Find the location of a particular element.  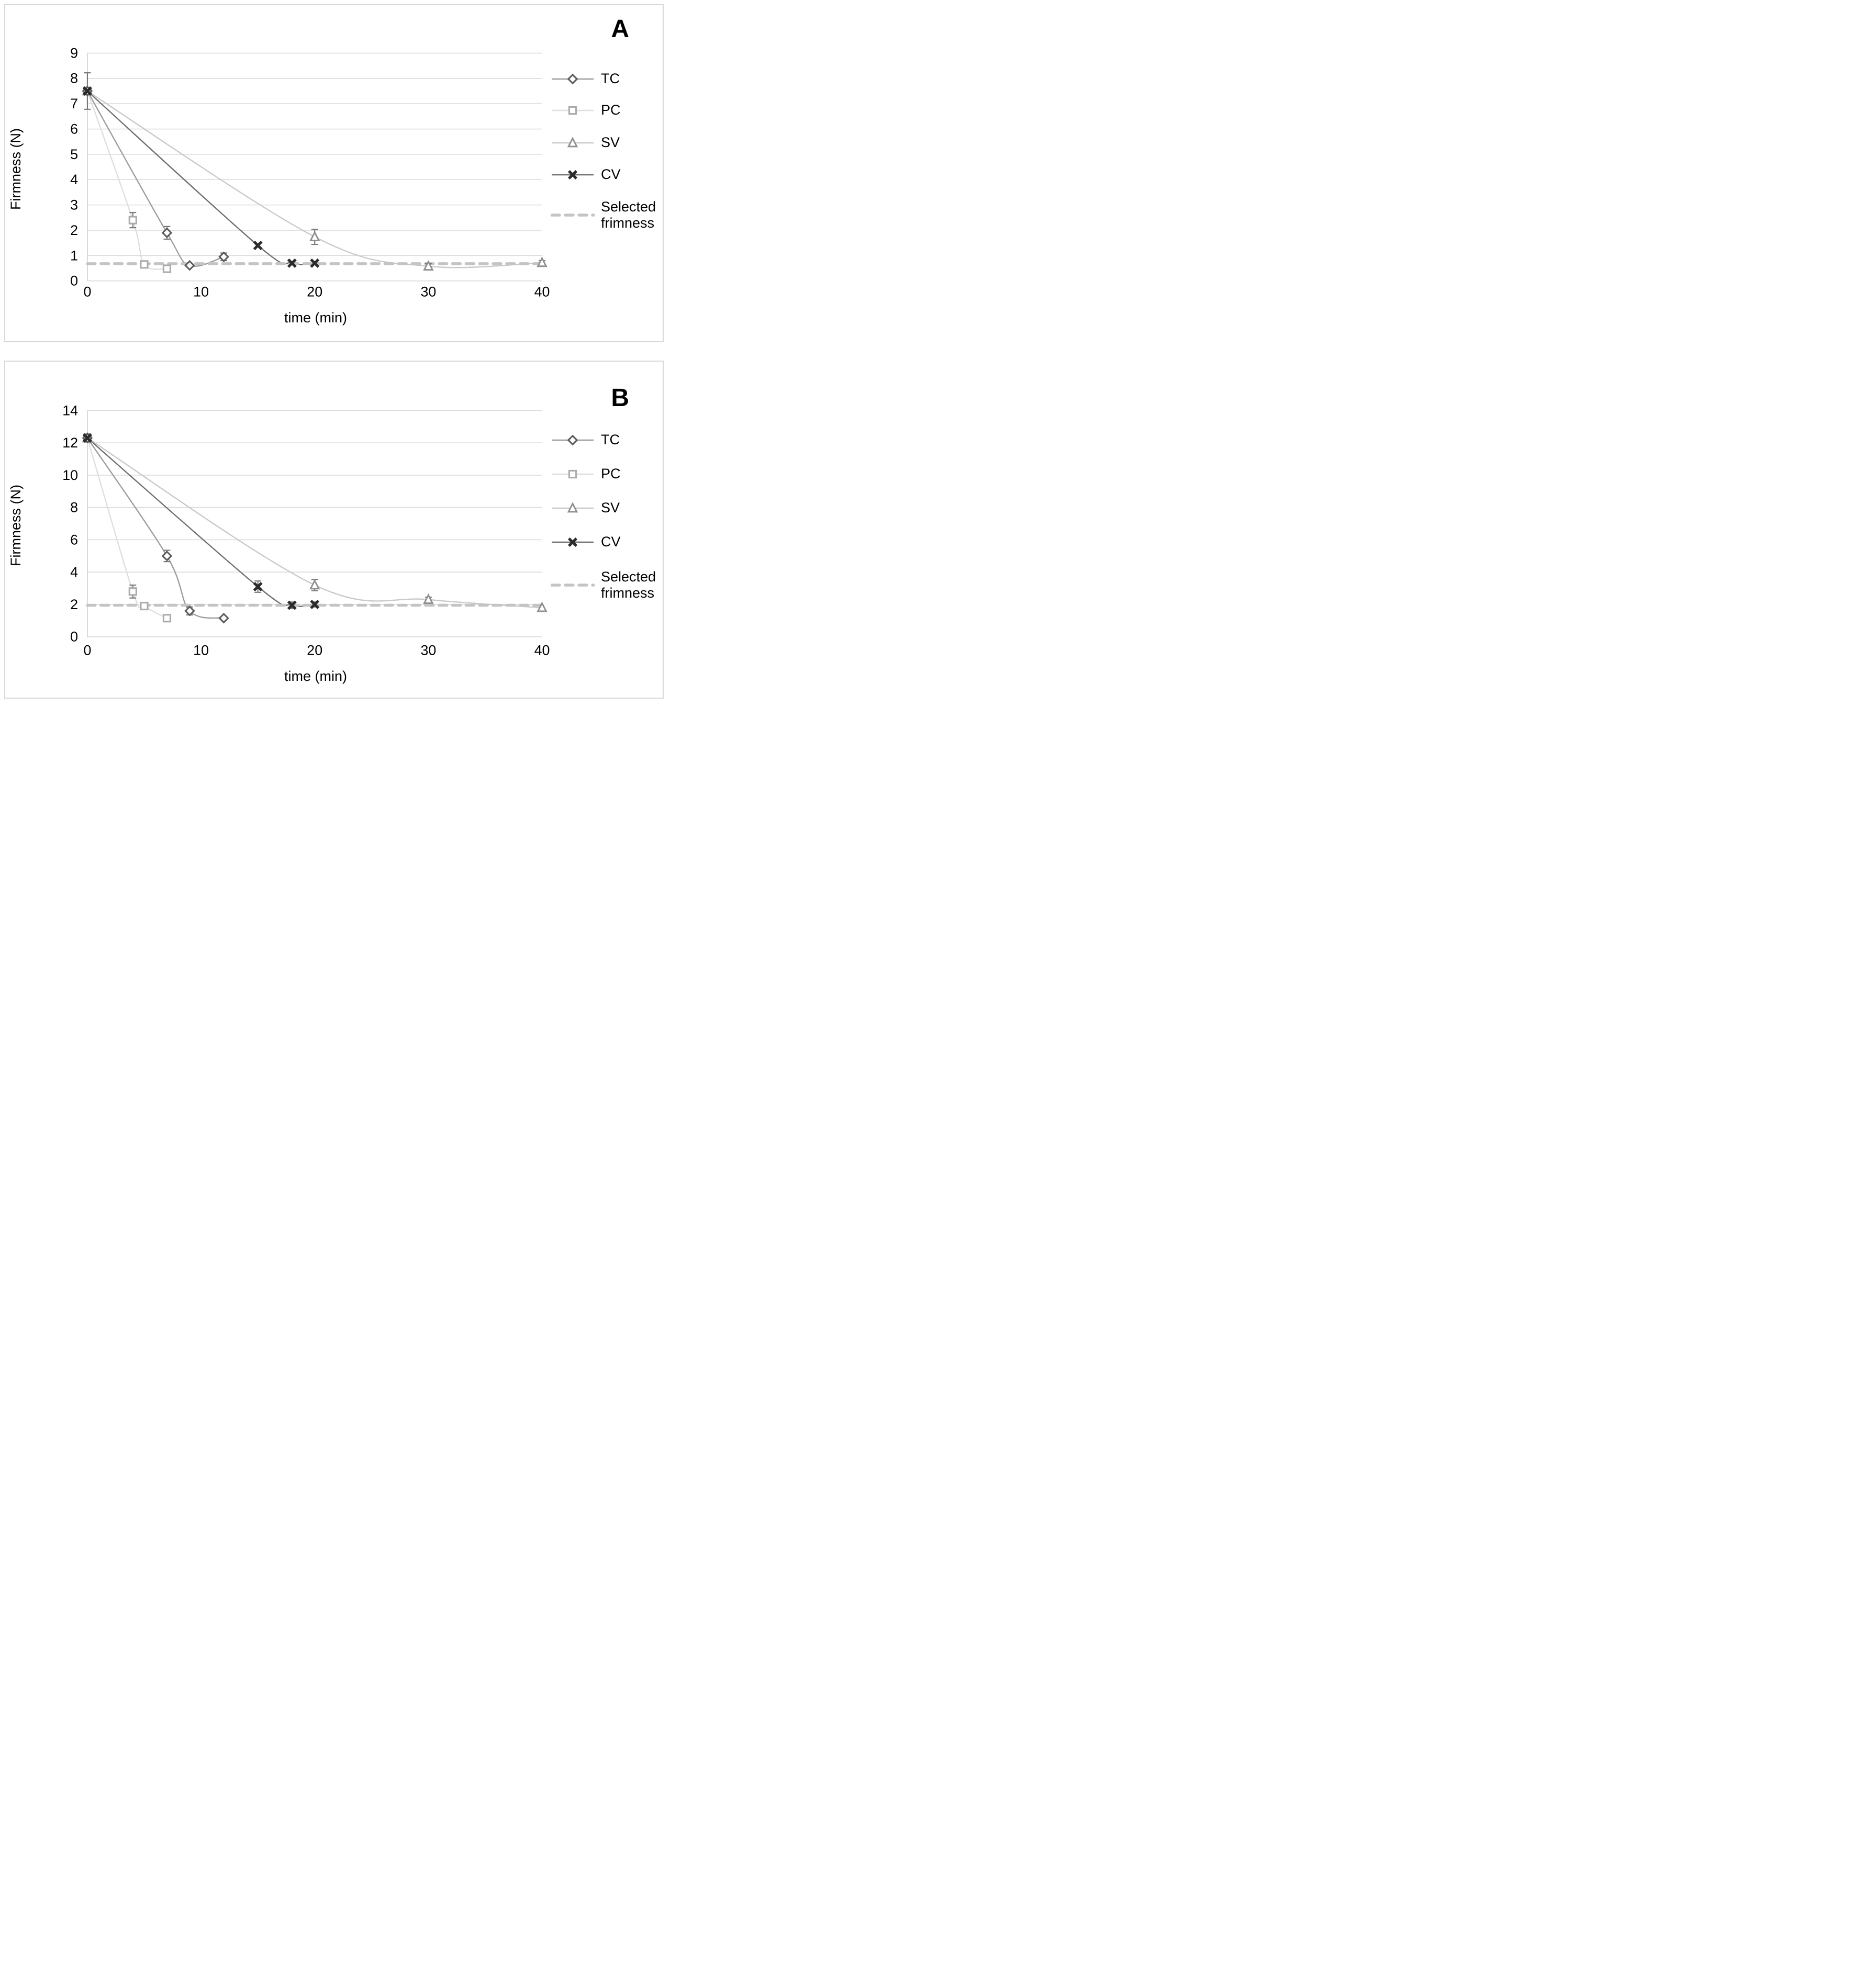

x-axis-title-a: time (min) is located at coordinates (315, 318).